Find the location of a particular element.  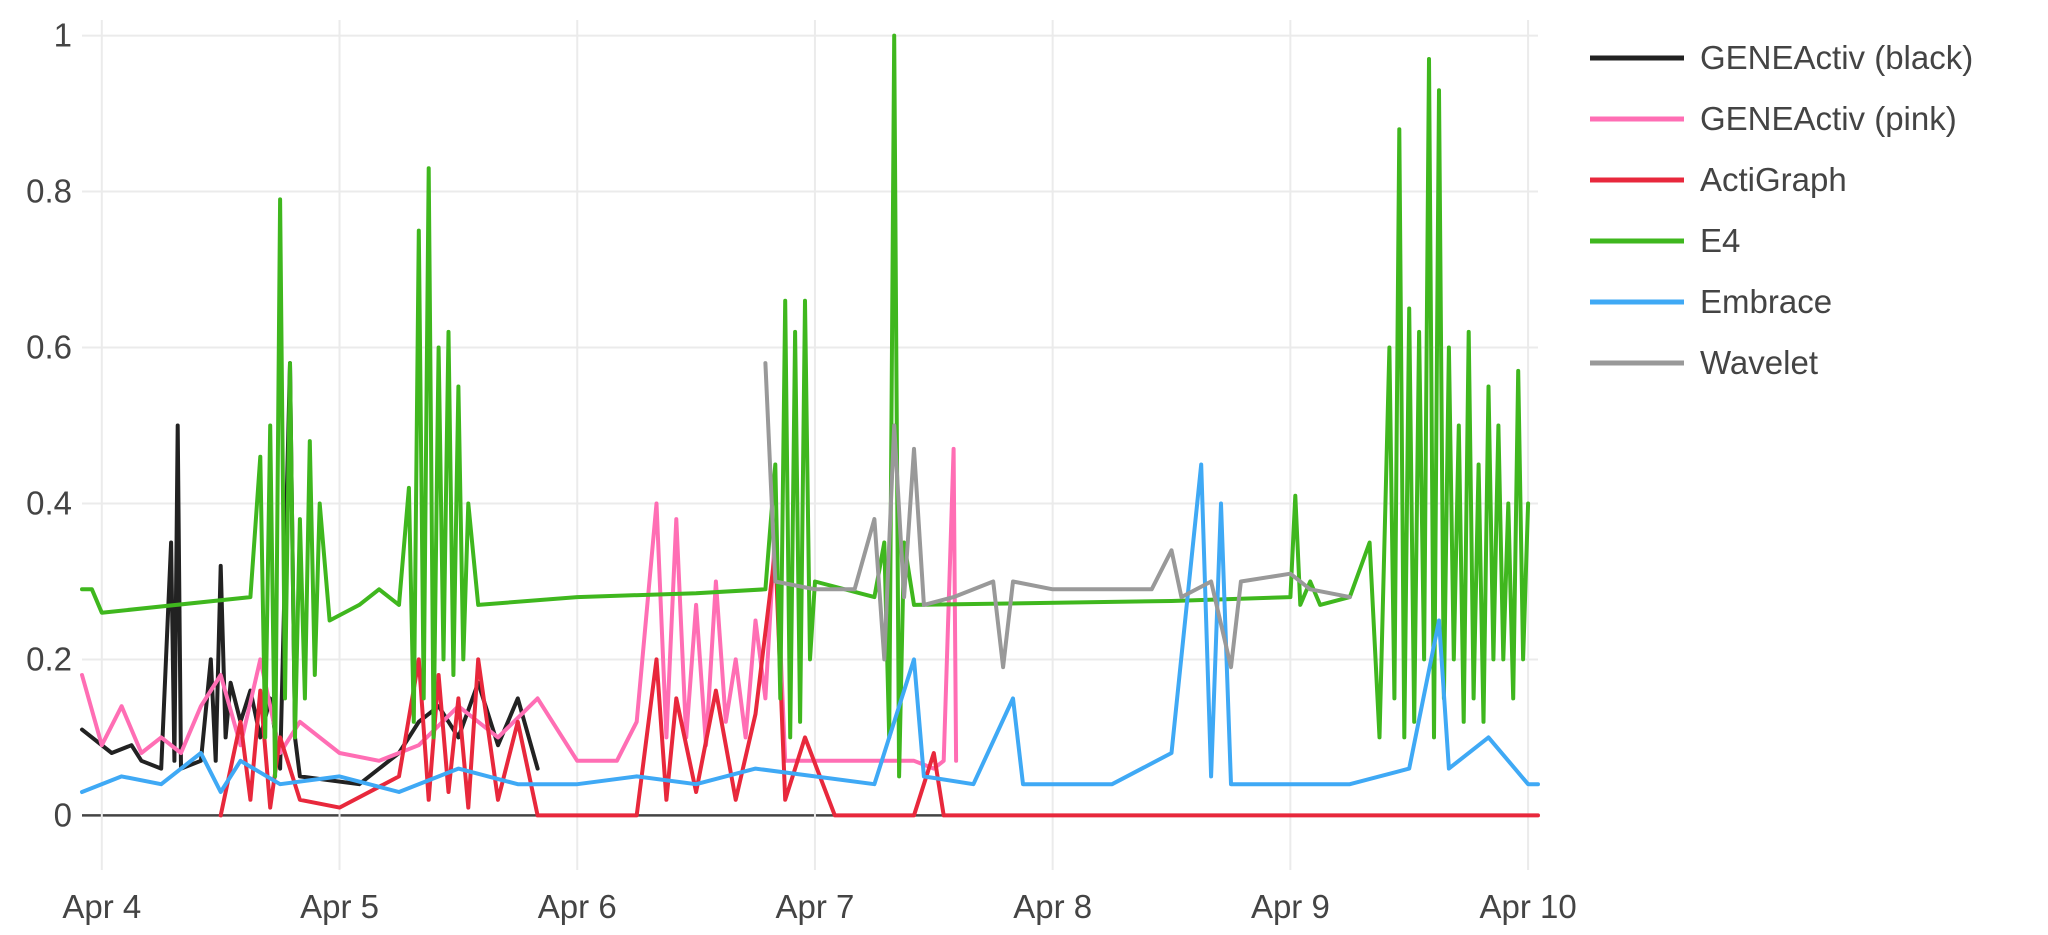

legend-item-embrace: Embrace is located at coordinates (1711, 301).